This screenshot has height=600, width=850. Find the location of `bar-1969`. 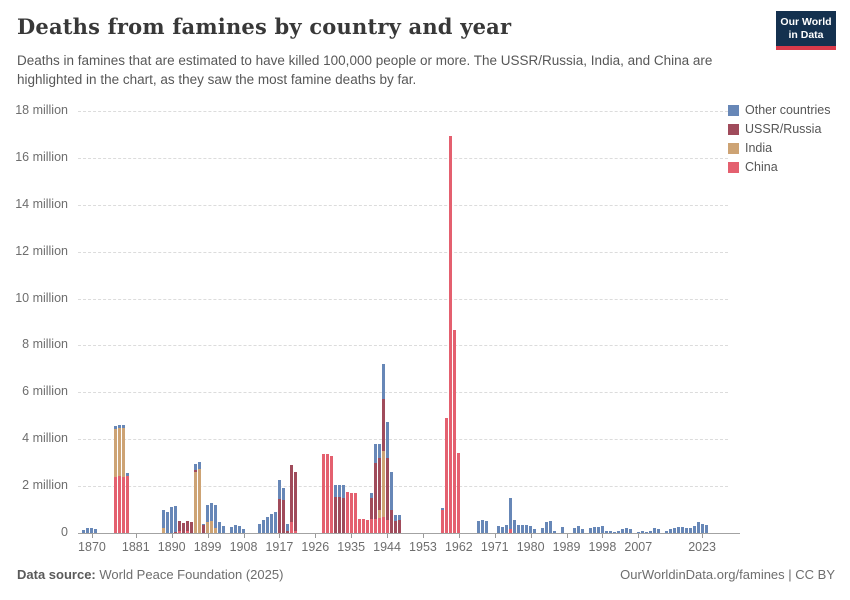

bar-1969 is located at coordinates (487, 527).